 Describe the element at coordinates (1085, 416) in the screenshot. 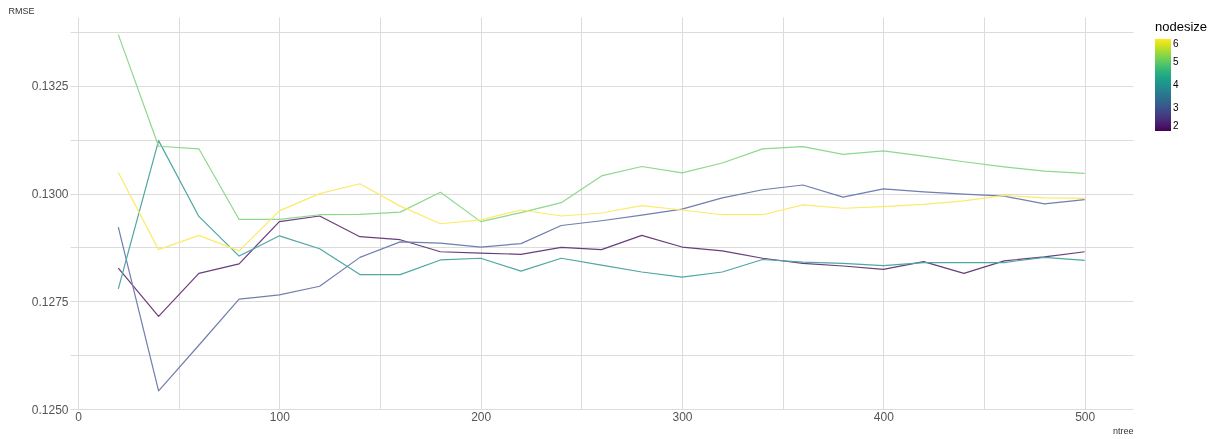

I see `x-tick-label: 500` at that location.